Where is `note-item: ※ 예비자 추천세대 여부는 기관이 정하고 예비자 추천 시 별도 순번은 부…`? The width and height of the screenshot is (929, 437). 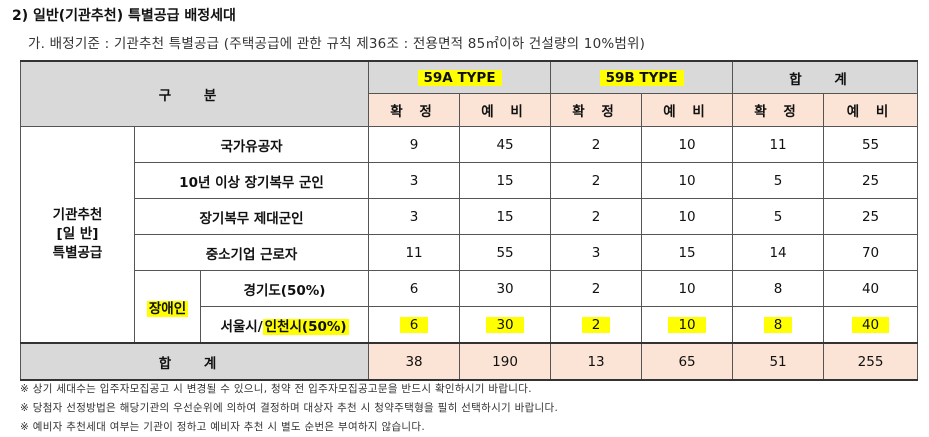
note-item: ※ 예비자 추천세대 여부는 기관이 정하고 예비자 추천 시 별도 순번은 부… is located at coordinates (222, 427).